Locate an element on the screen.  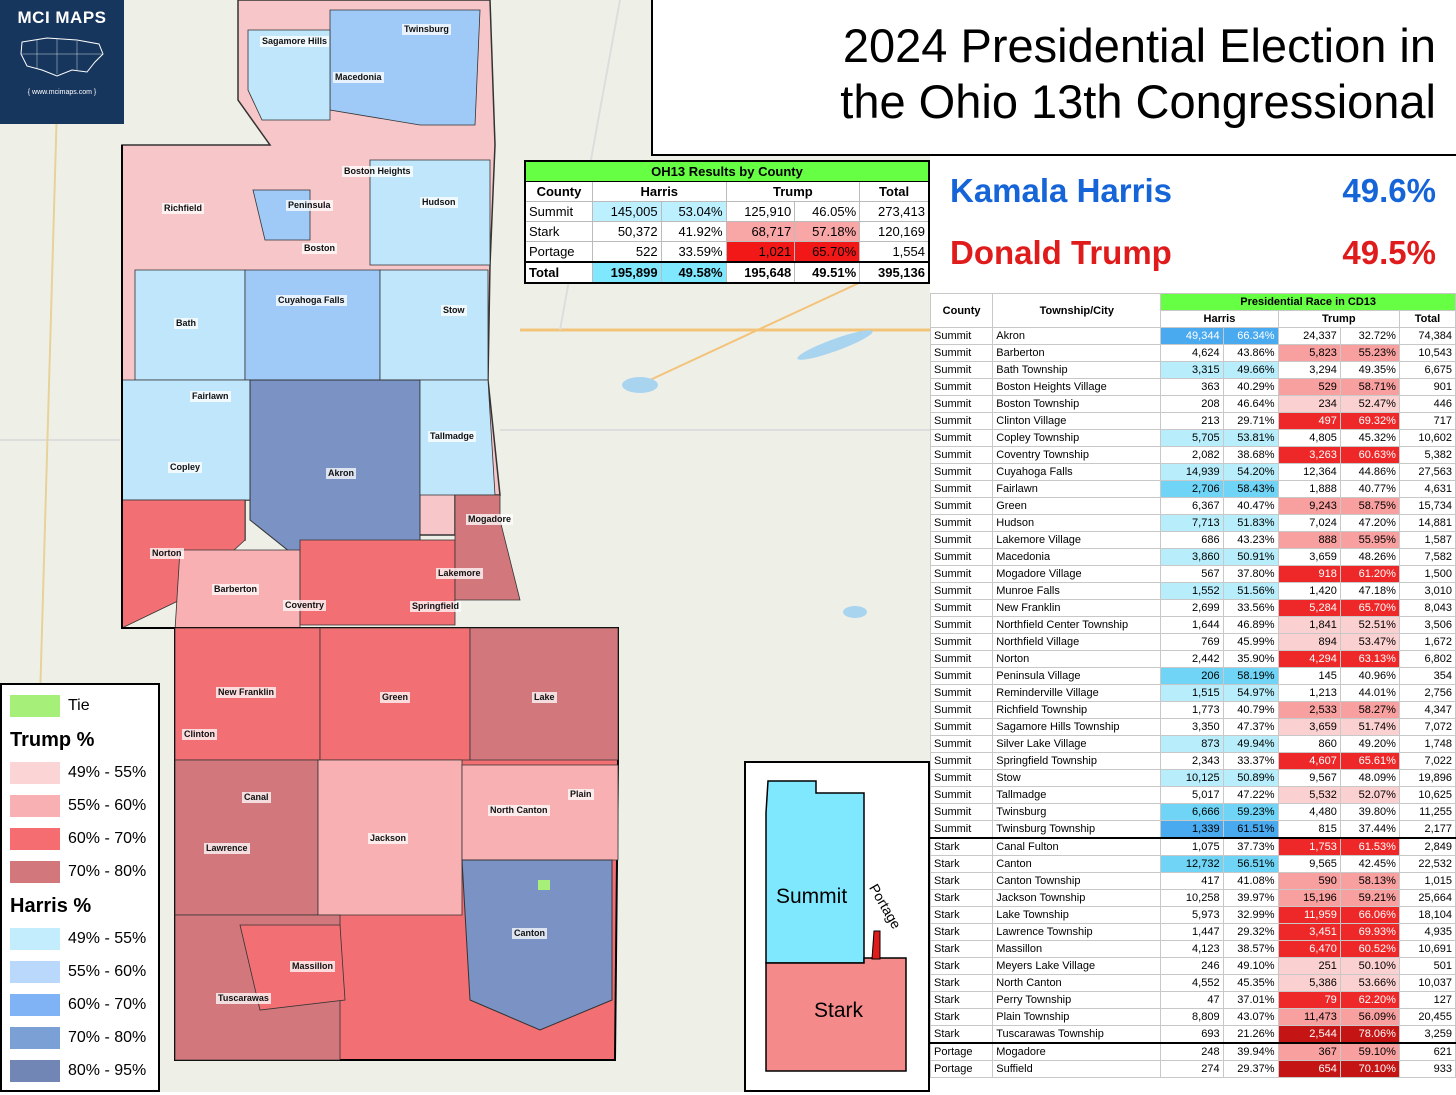
table-cell: 1,753 is located at coordinates (1309, 846).